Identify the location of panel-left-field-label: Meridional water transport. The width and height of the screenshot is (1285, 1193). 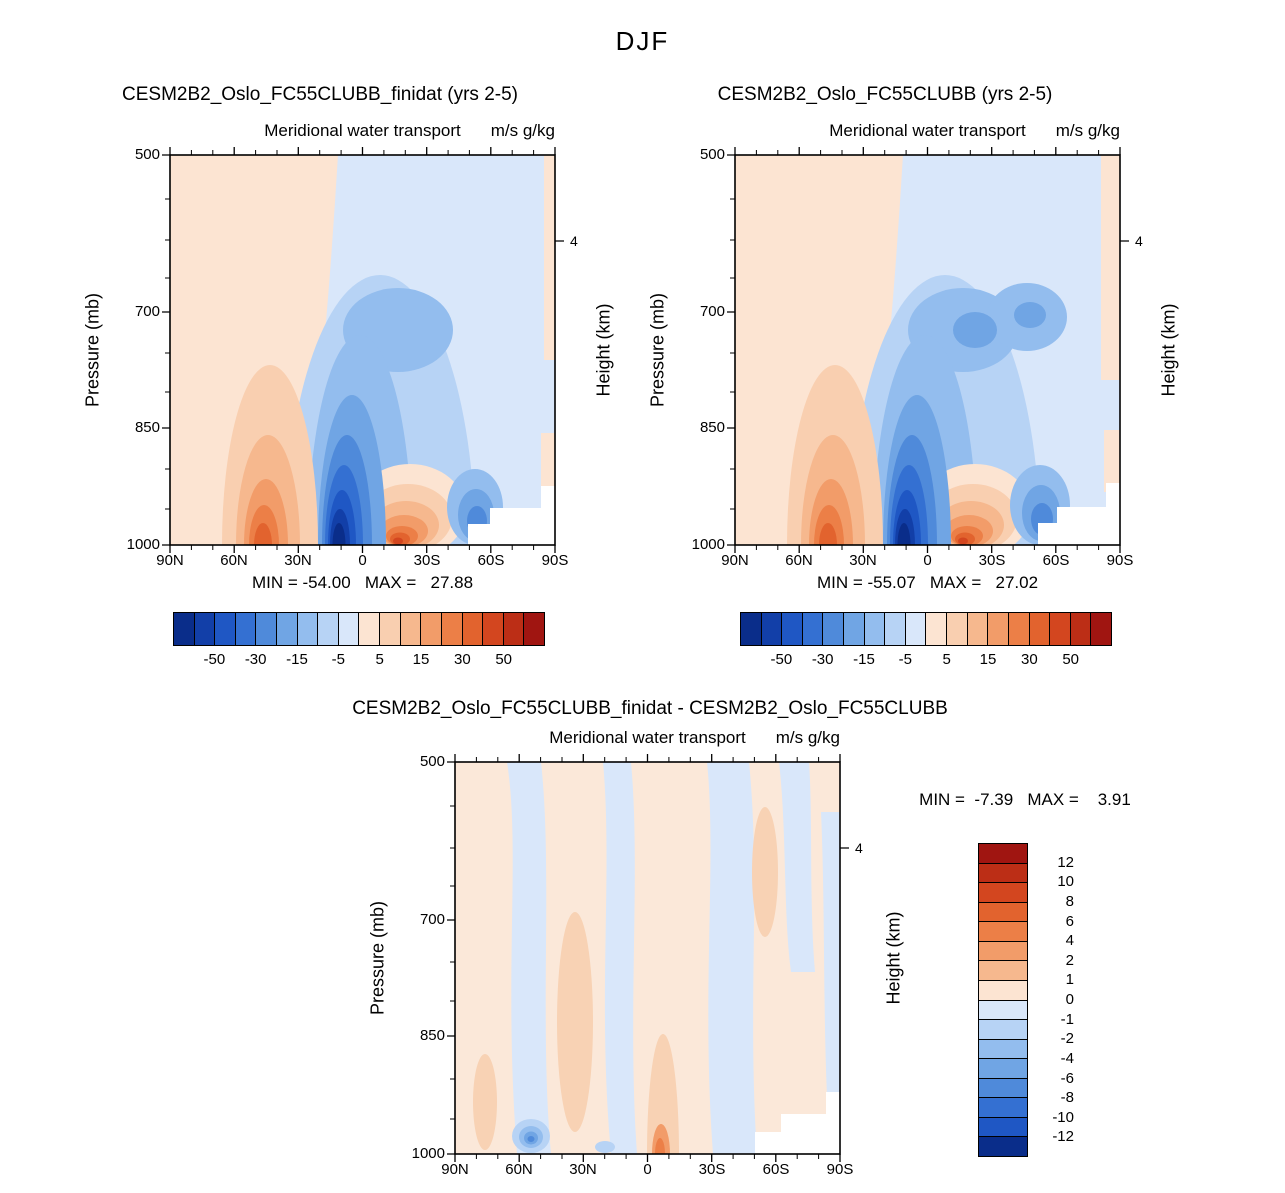
(362, 130).